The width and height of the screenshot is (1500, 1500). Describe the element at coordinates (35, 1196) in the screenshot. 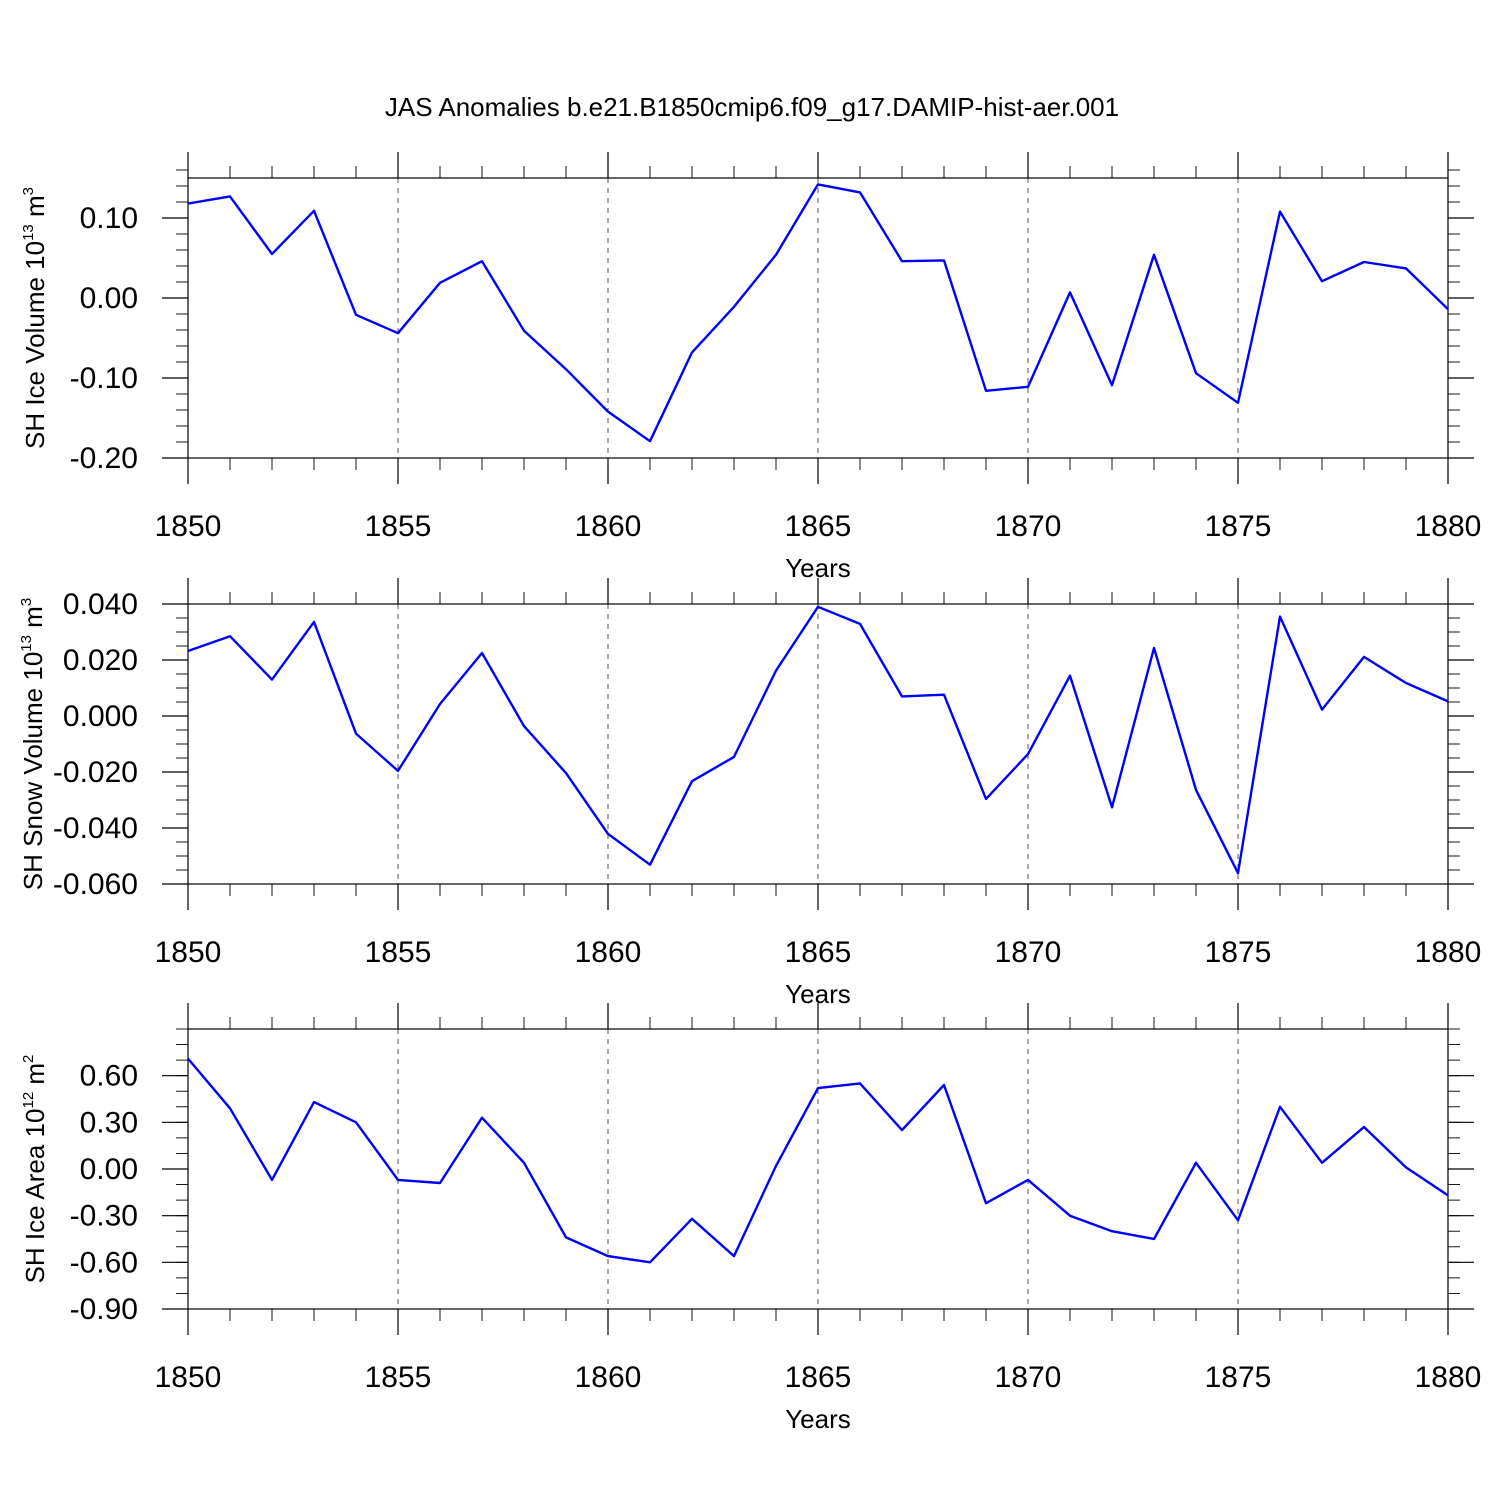

I see `y-axis-title-text: SH Ice Area 10` at that location.